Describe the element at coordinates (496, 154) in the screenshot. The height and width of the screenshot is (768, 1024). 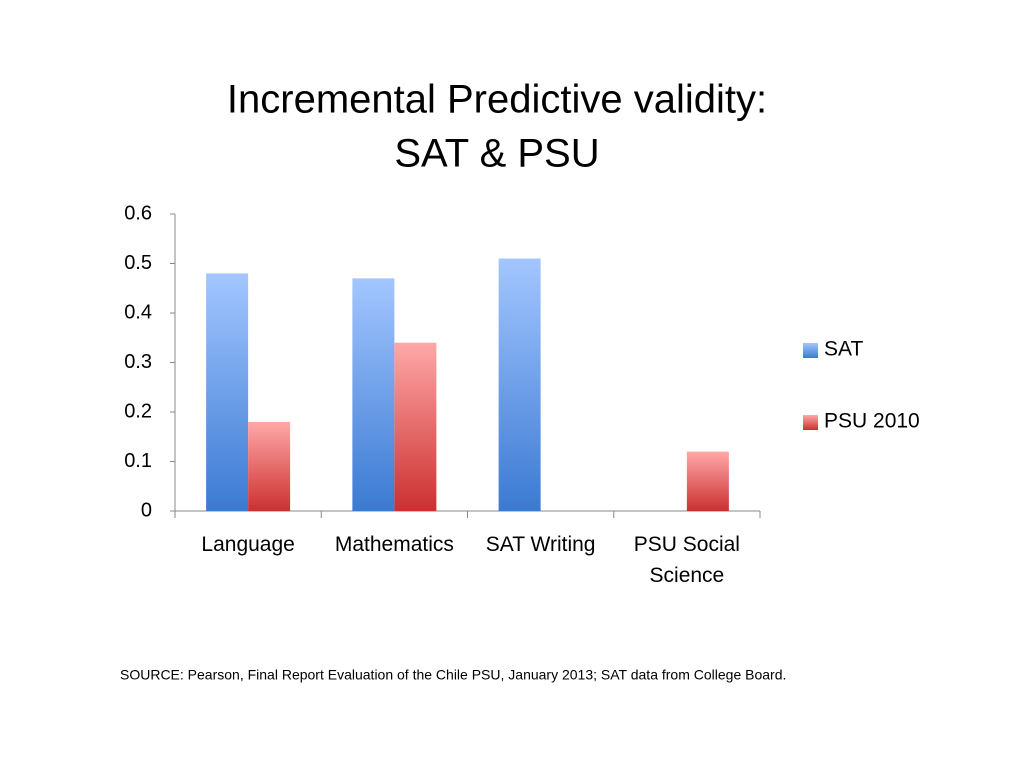
I see `chart-title: SAT & PSU` at that location.